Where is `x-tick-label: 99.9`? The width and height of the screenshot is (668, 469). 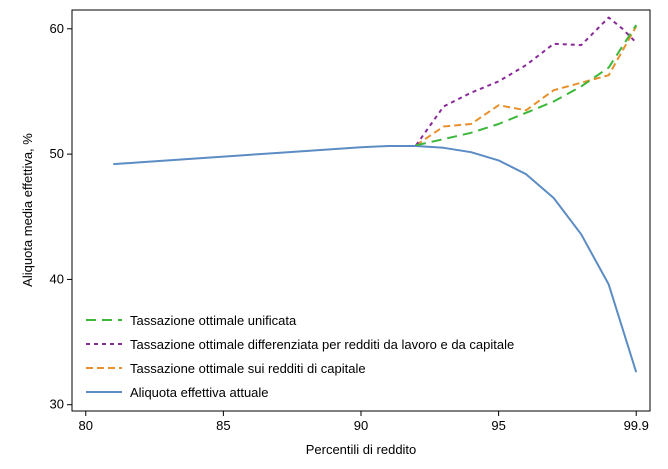
x-tick-label: 99.9 is located at coordinates (636, 425).